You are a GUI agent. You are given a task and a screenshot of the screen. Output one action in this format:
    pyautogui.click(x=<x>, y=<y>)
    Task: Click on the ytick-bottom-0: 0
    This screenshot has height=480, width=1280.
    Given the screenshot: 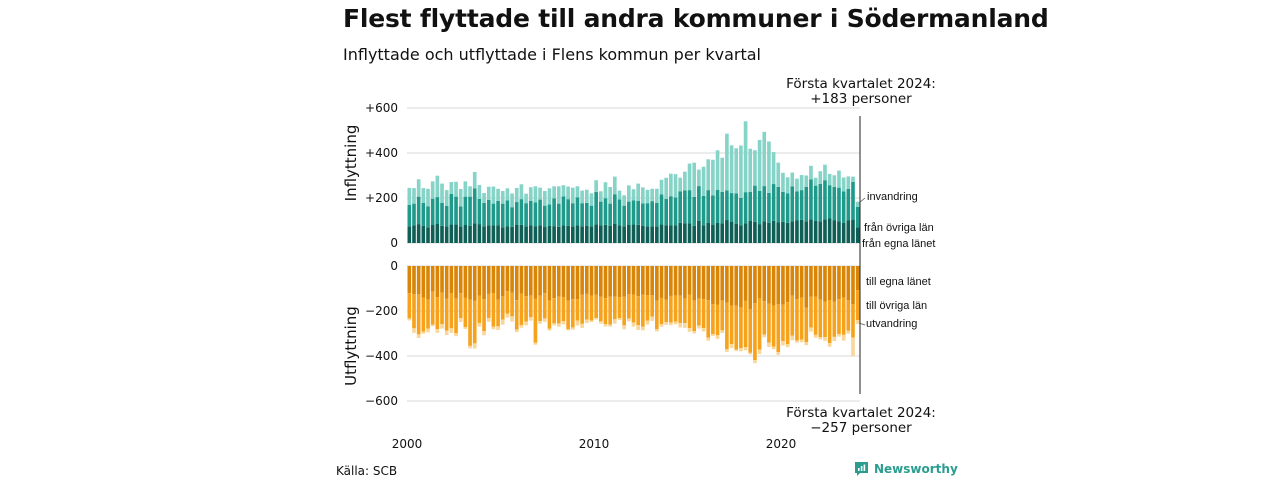 What is the action you would take?
    pyautogui.click(x=394, y=266)
    